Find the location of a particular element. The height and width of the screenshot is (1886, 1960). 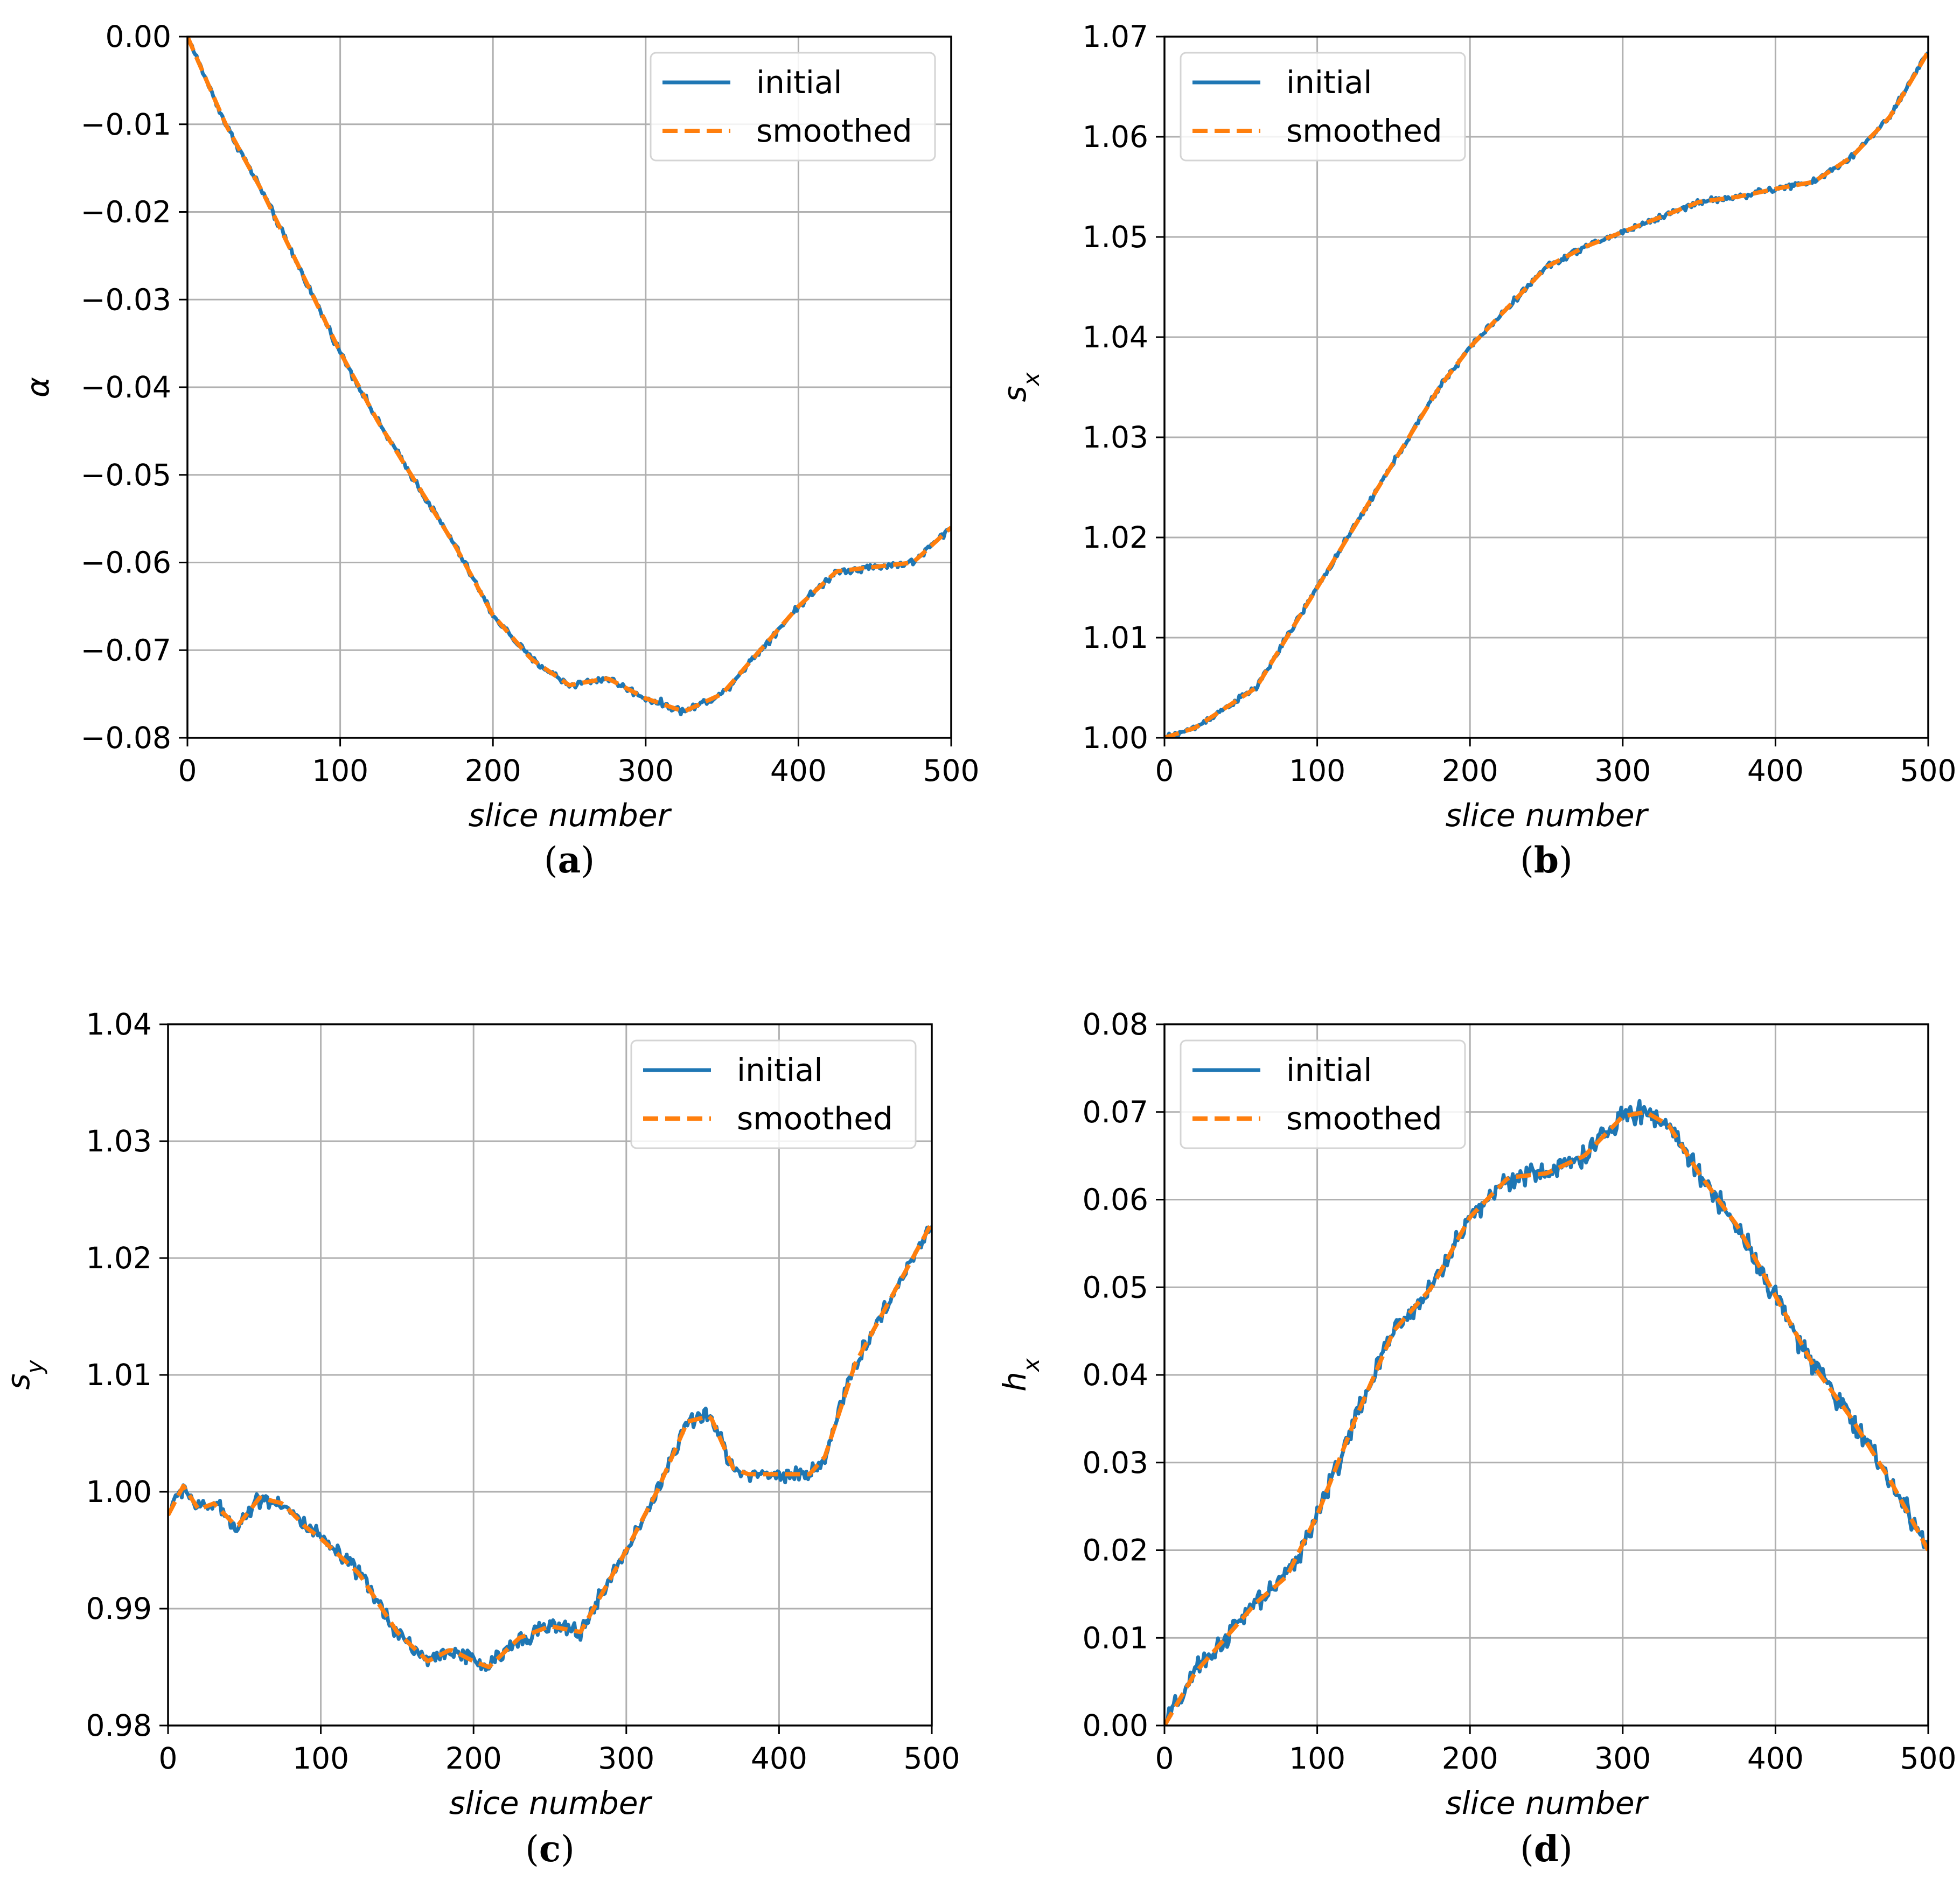

y-axis-label: sy is located at coordinates (24, 1374).